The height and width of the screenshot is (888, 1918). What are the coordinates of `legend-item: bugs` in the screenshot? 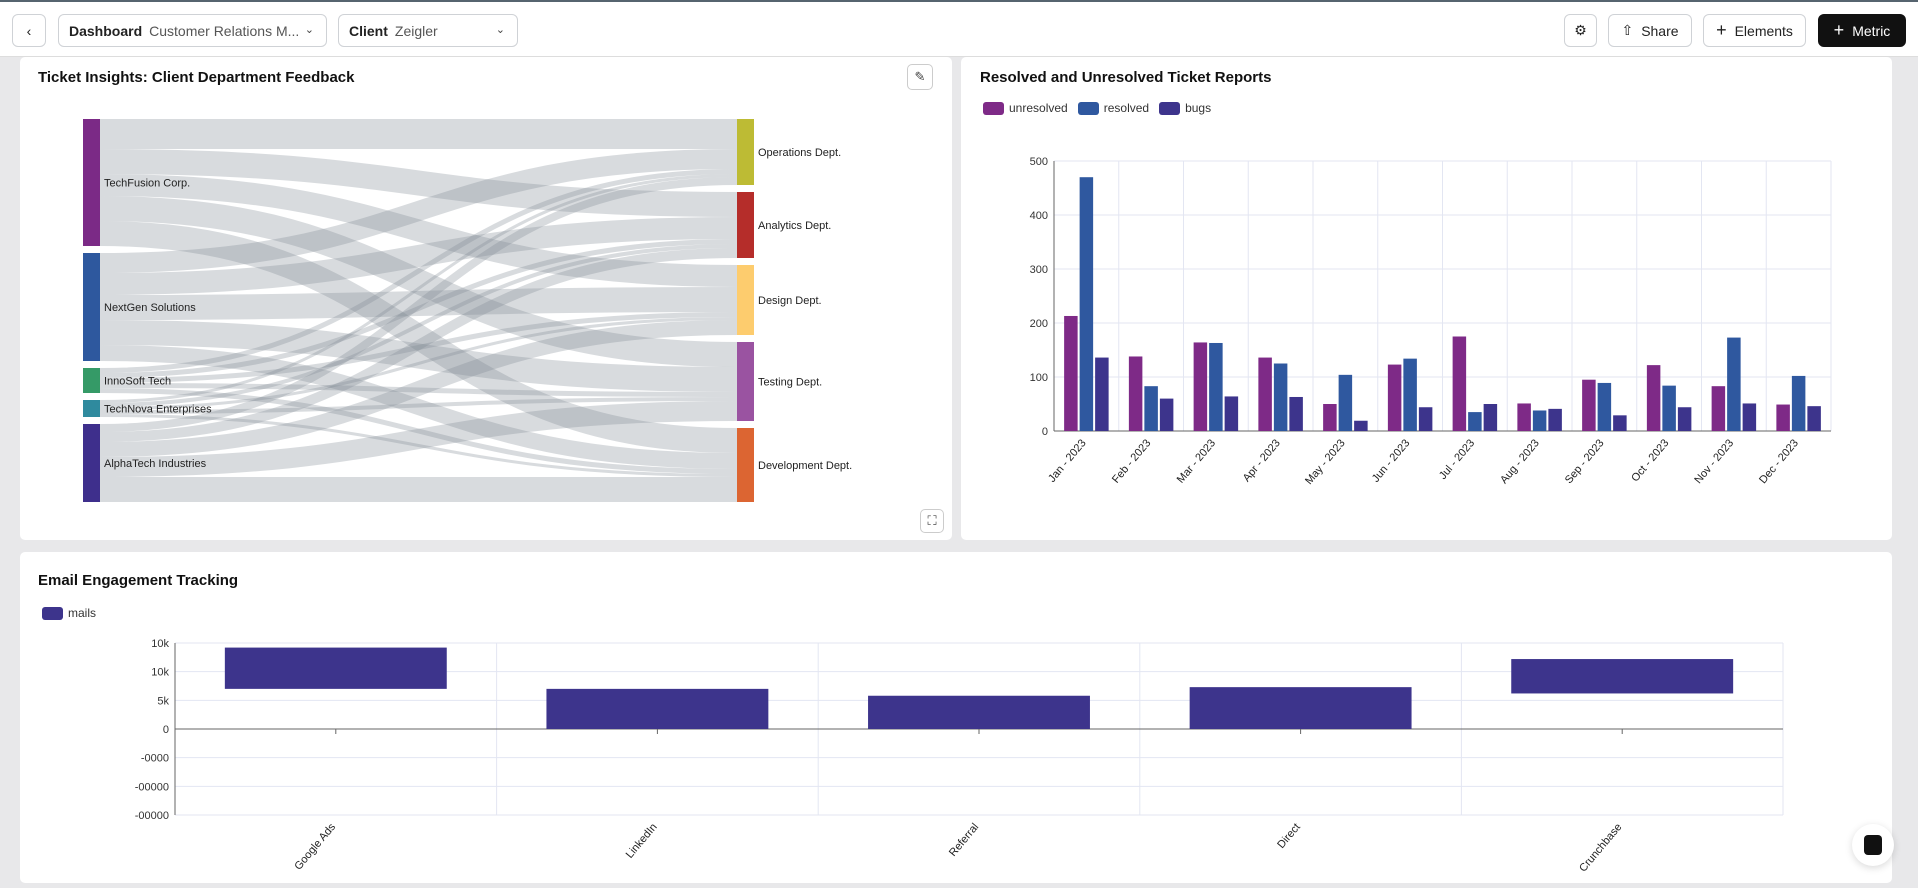 It's located at (1185, 108).